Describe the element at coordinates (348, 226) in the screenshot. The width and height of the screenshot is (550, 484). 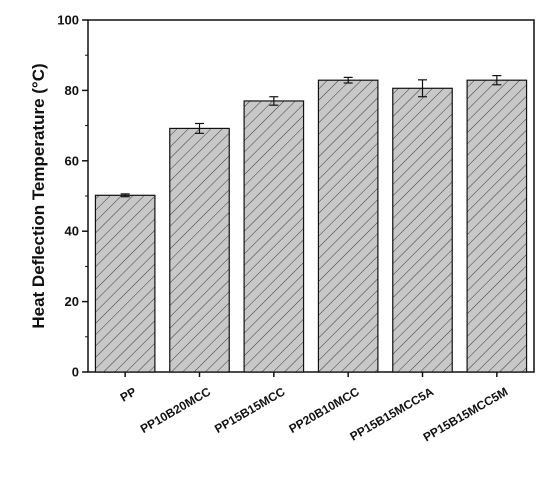
I see `bar-pp20b10mcc` at that location.